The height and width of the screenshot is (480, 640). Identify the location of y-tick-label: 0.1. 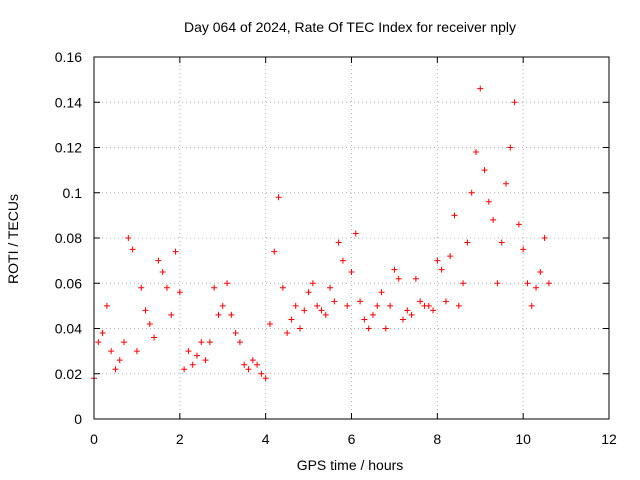
(73, 193).